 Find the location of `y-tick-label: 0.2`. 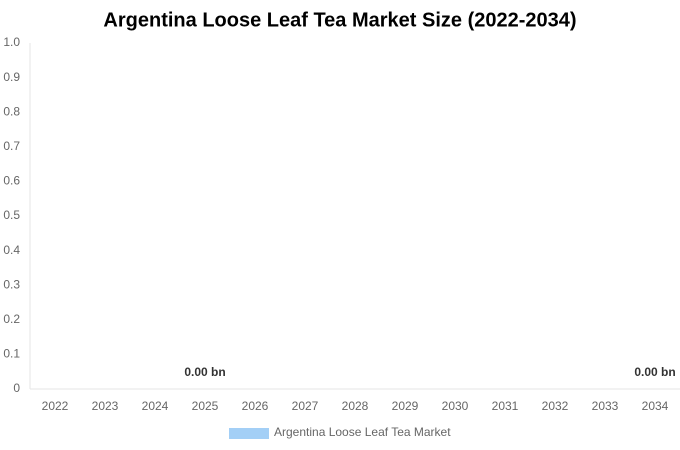

y-tick-label: 0.2 is located at coordinates (11, 319).